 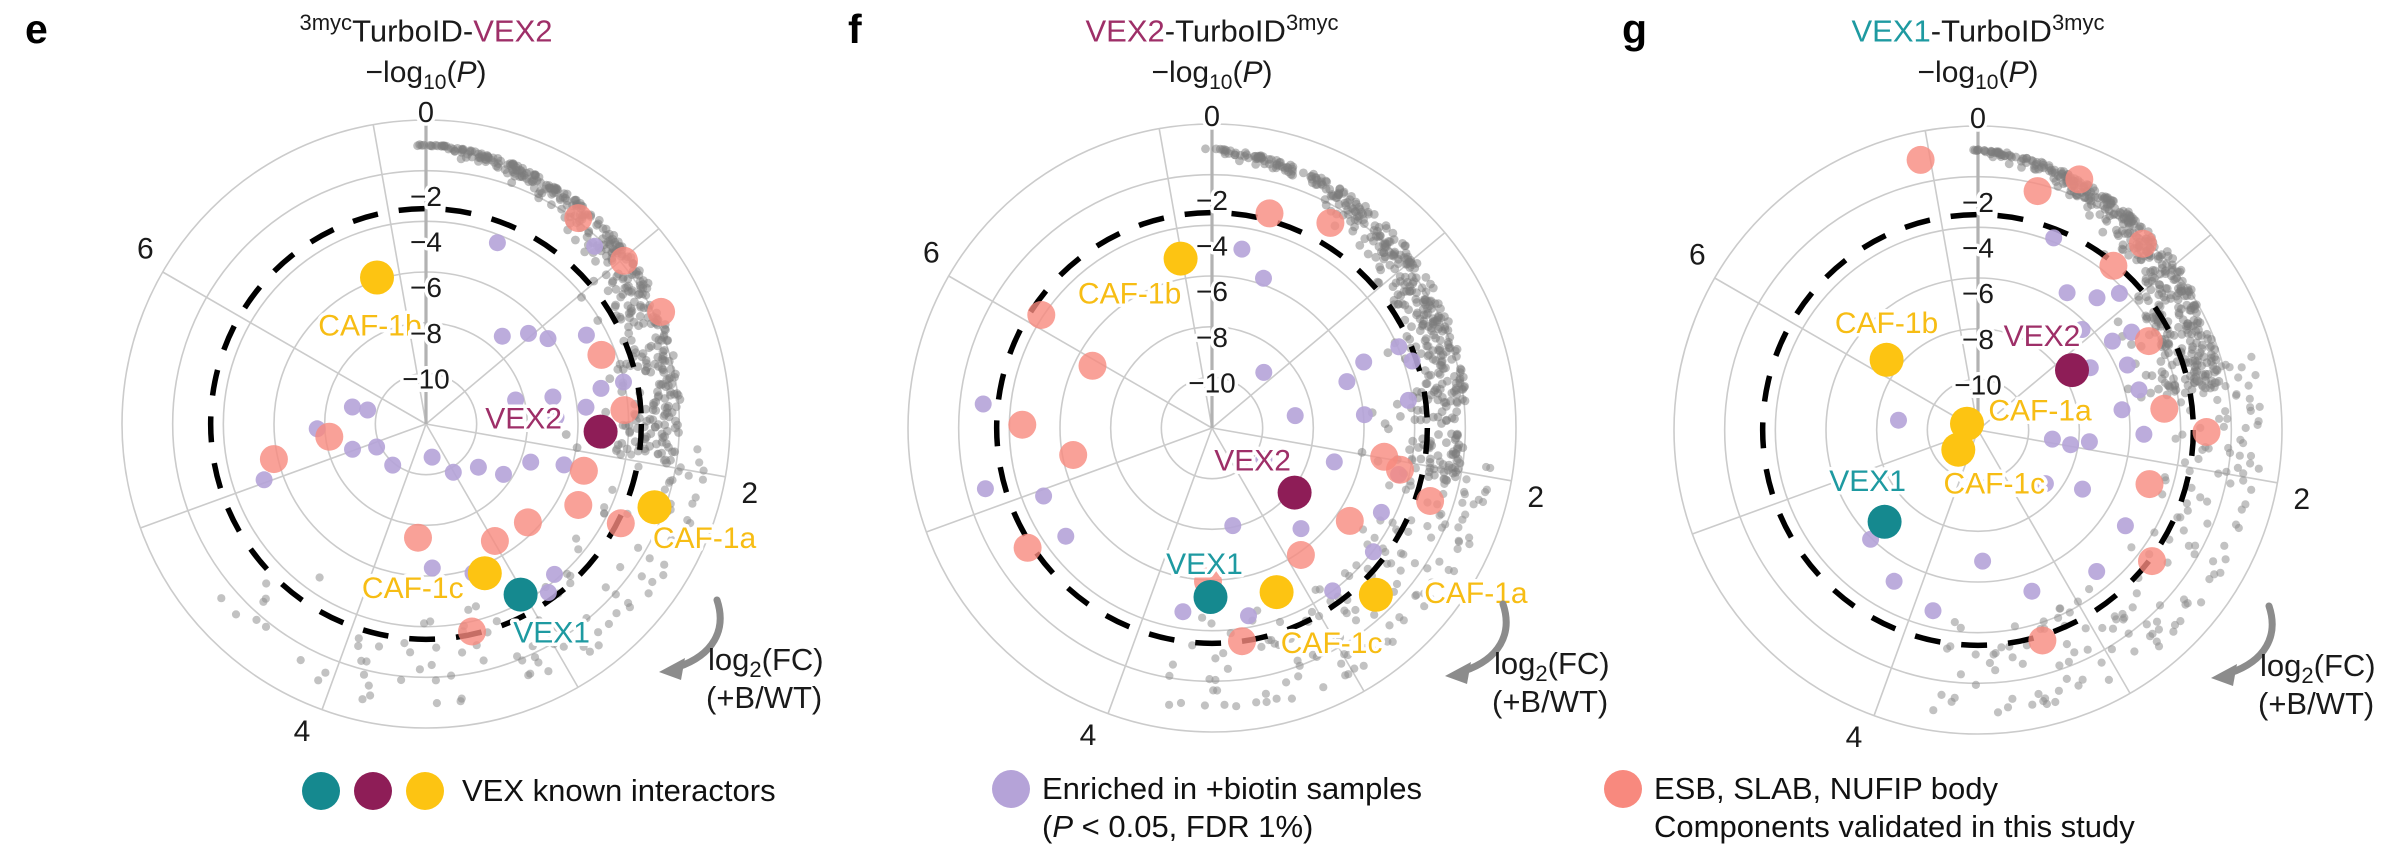 What do you see at coordinates (1891, 31) in the screenshot?
I see `title-bait-vex1: VEX1` at bounding box center [1891, 31].